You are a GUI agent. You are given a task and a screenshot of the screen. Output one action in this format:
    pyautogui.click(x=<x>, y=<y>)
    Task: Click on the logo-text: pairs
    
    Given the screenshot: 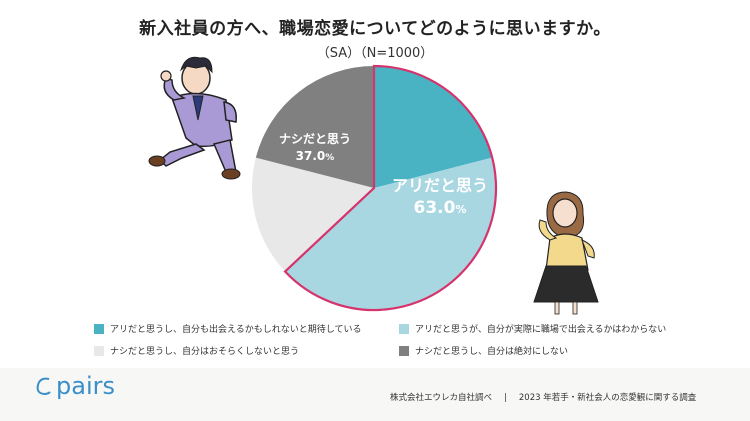 What is the action you would take?
    pyautogui.click(x=85, y=386)
    